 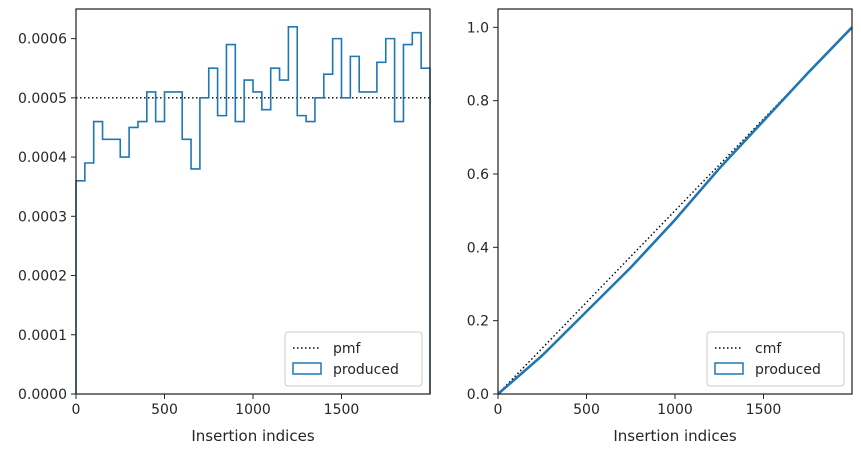 I want to click on y-tick-label: 0.0005, so click(x=42, y=99).